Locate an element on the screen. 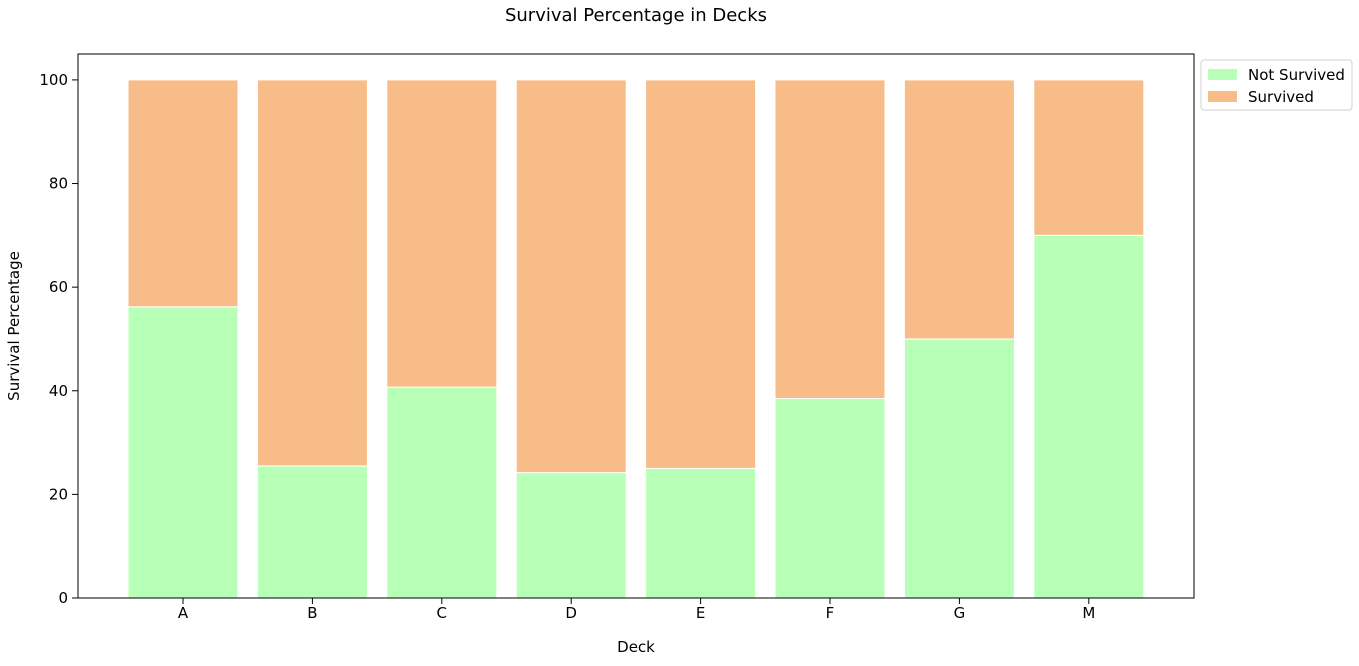 The image size is (1359, 666). y-axis-label: Survival Percentage is located at coordinates (14, 326).